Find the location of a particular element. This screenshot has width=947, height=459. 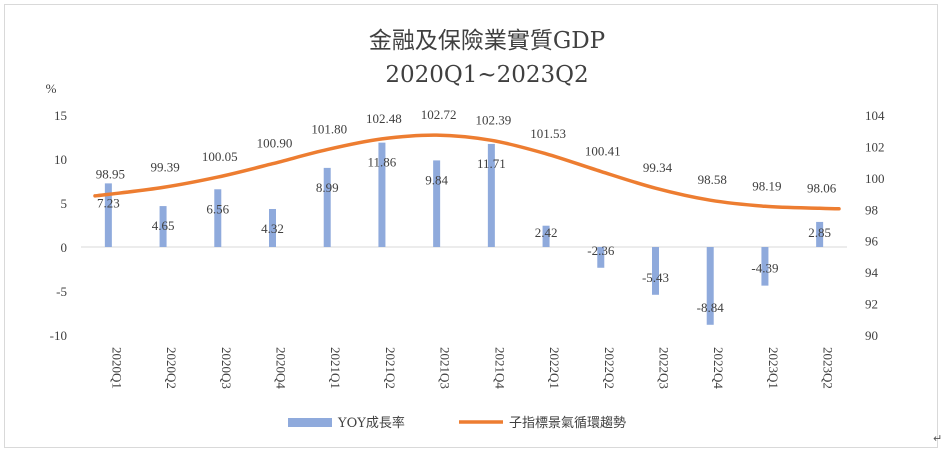

line-label-2021Q2: 102.48 is located at coordinates (384, 118).